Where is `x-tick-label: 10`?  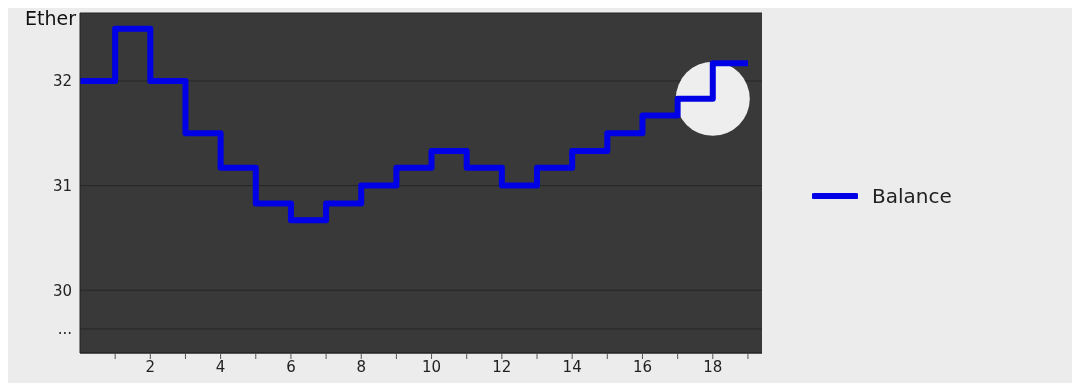
x-tick-label: 10 is located at coordinates (432, 366).